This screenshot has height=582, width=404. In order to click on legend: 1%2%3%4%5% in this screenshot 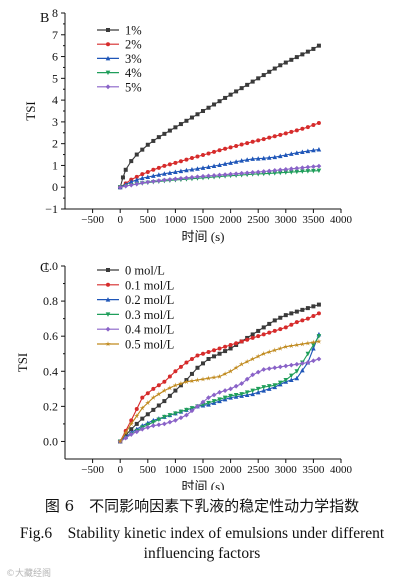, I will do `click(119, 59)`.